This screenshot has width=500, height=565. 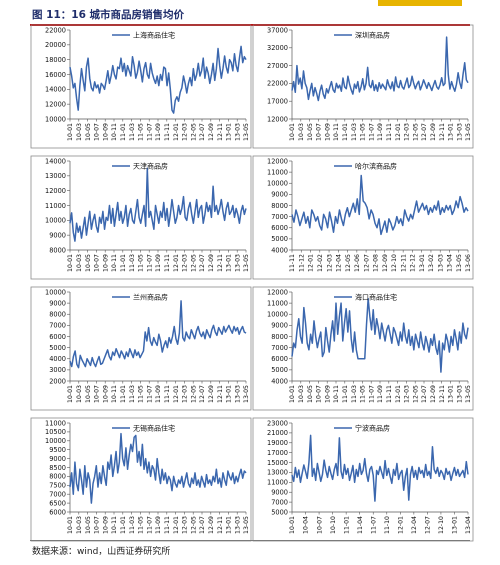 I want to click on y-tick-label: 4000, so click(x=279, y=250).